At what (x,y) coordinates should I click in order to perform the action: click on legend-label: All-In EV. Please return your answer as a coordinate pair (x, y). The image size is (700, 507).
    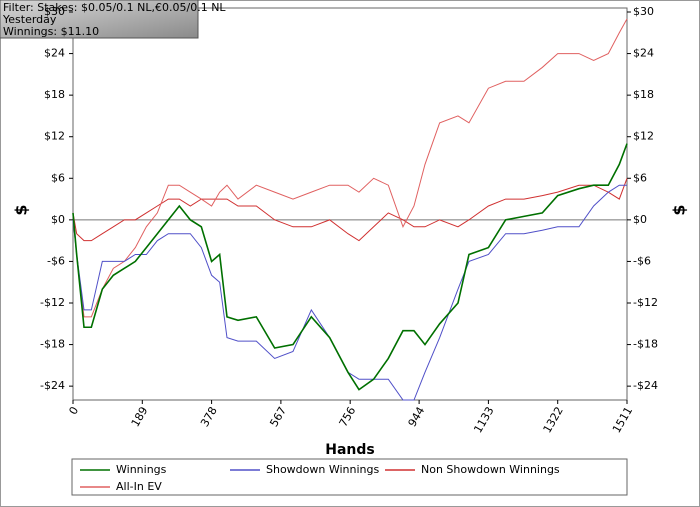
    Looking at the image, I should click on (139, 486).